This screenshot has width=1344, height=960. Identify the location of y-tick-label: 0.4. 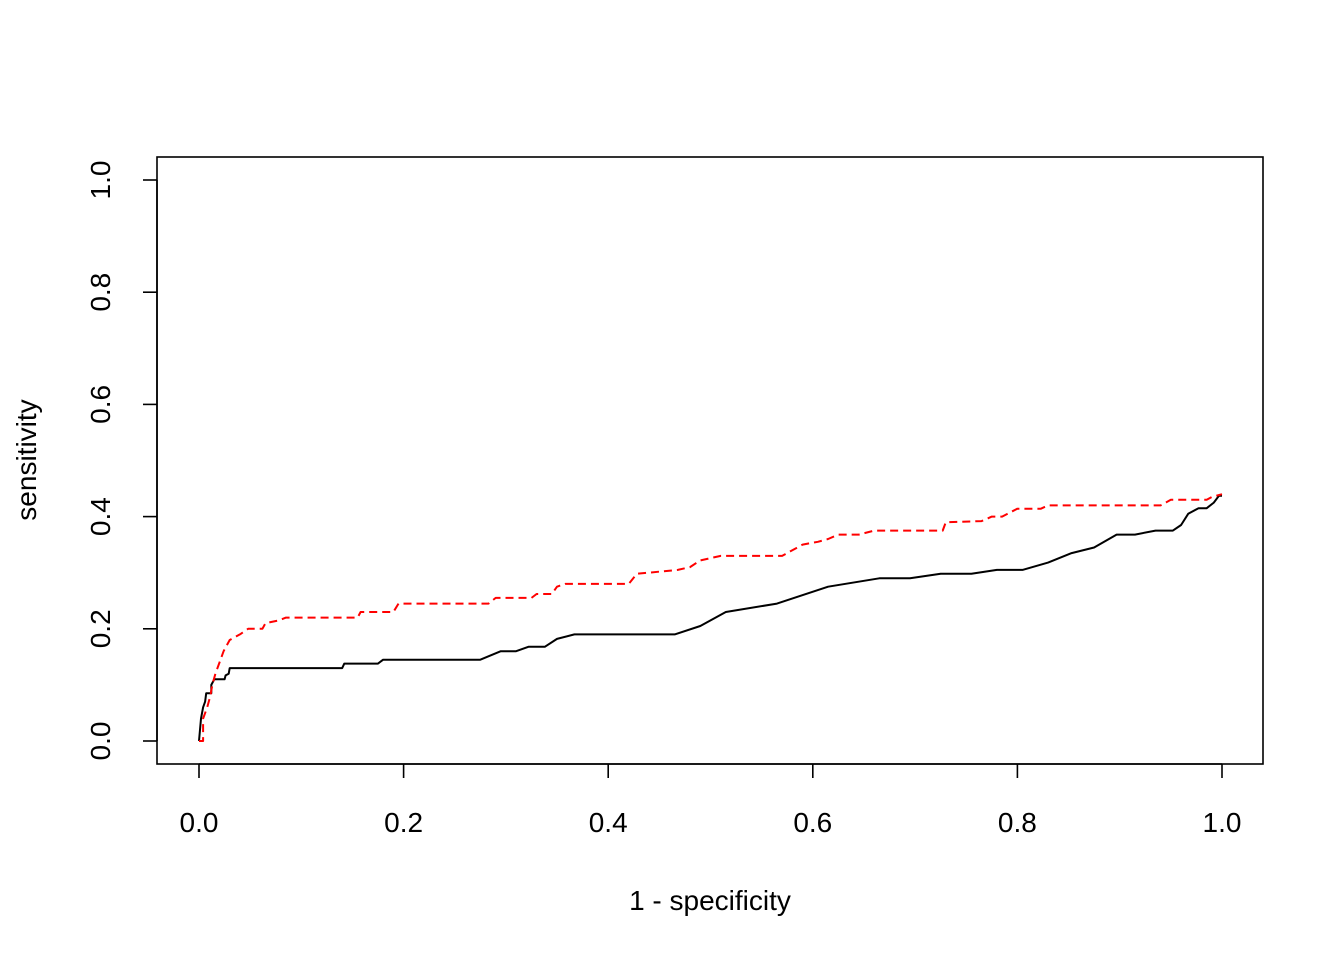
(100, 516).